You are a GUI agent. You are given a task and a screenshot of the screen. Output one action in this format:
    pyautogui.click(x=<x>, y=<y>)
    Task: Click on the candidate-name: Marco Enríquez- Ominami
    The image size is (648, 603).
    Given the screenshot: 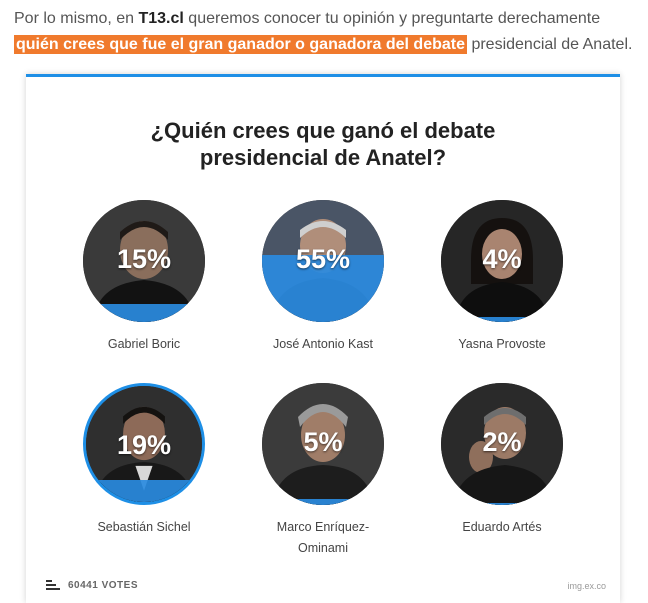 What is the action you would take?
    pyautogui.click(x=323, y=538)
    